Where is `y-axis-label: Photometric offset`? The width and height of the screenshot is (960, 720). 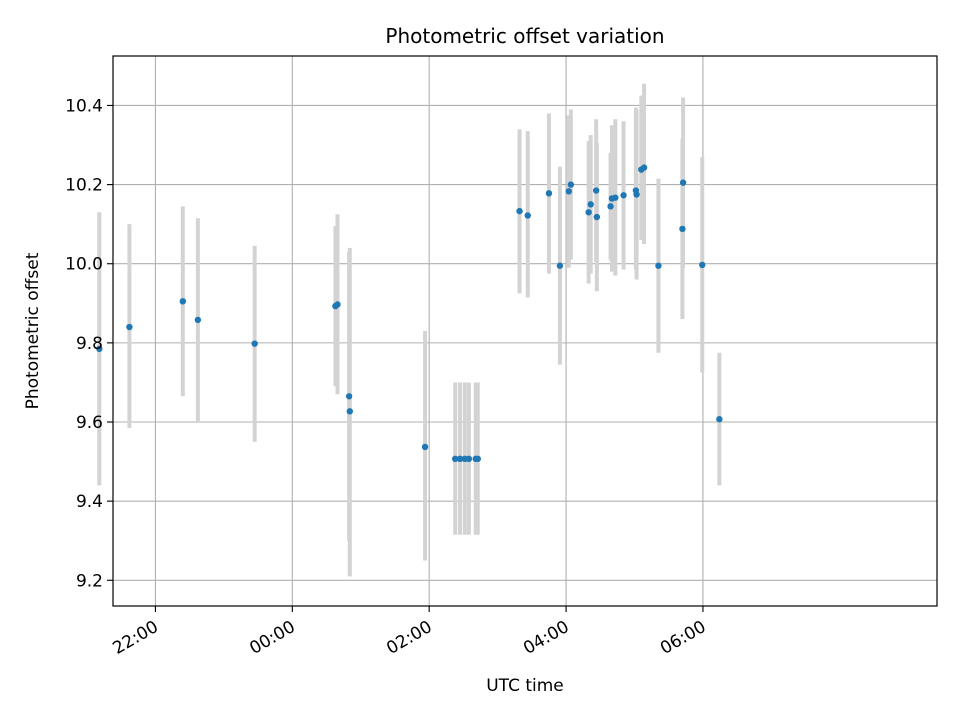
y-axis-label: Photometric offset is located at coordinates (33, 330).